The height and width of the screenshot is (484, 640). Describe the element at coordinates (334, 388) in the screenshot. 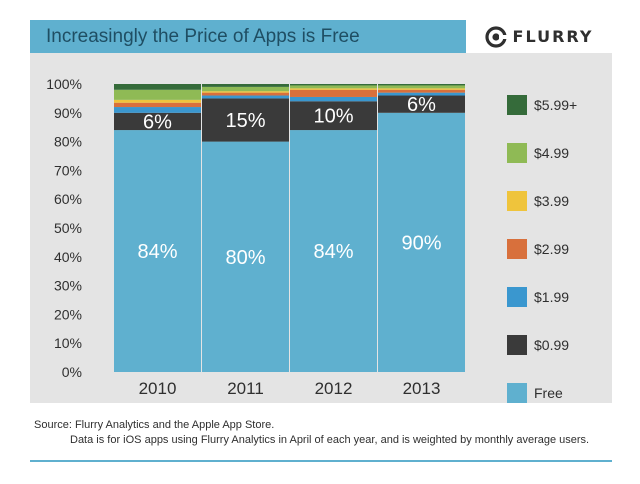

I see `x-tick-label: 2012` at that location.